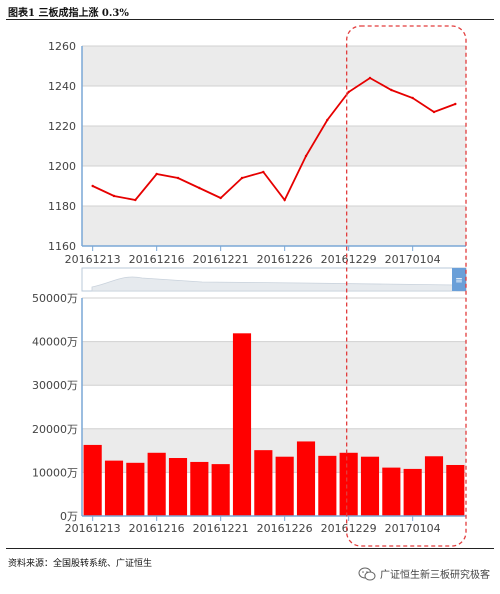 This screenshot has width=500, height=594. What do you see at coordinates (221, 528) in the screenshot?
I see `bar-x-tick-label: 20161221` at bounding box center [221, 528].